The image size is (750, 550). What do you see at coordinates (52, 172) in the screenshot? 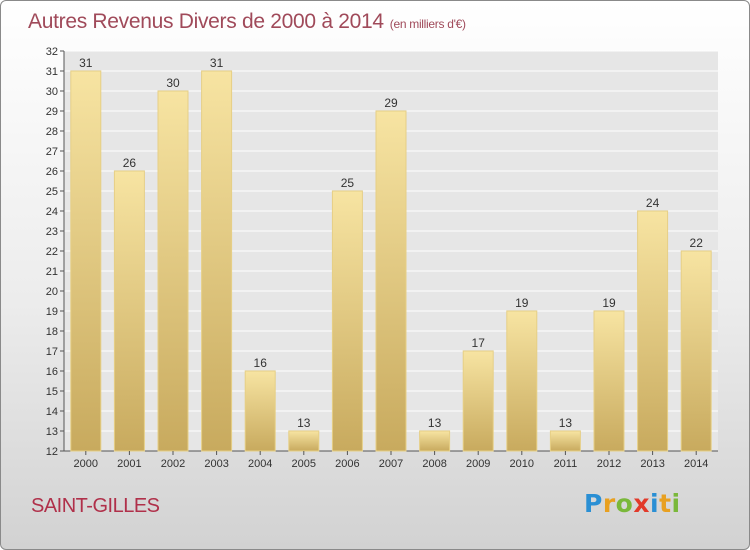
I see `y-tick-label: 26` at bounding box center [52, 172].